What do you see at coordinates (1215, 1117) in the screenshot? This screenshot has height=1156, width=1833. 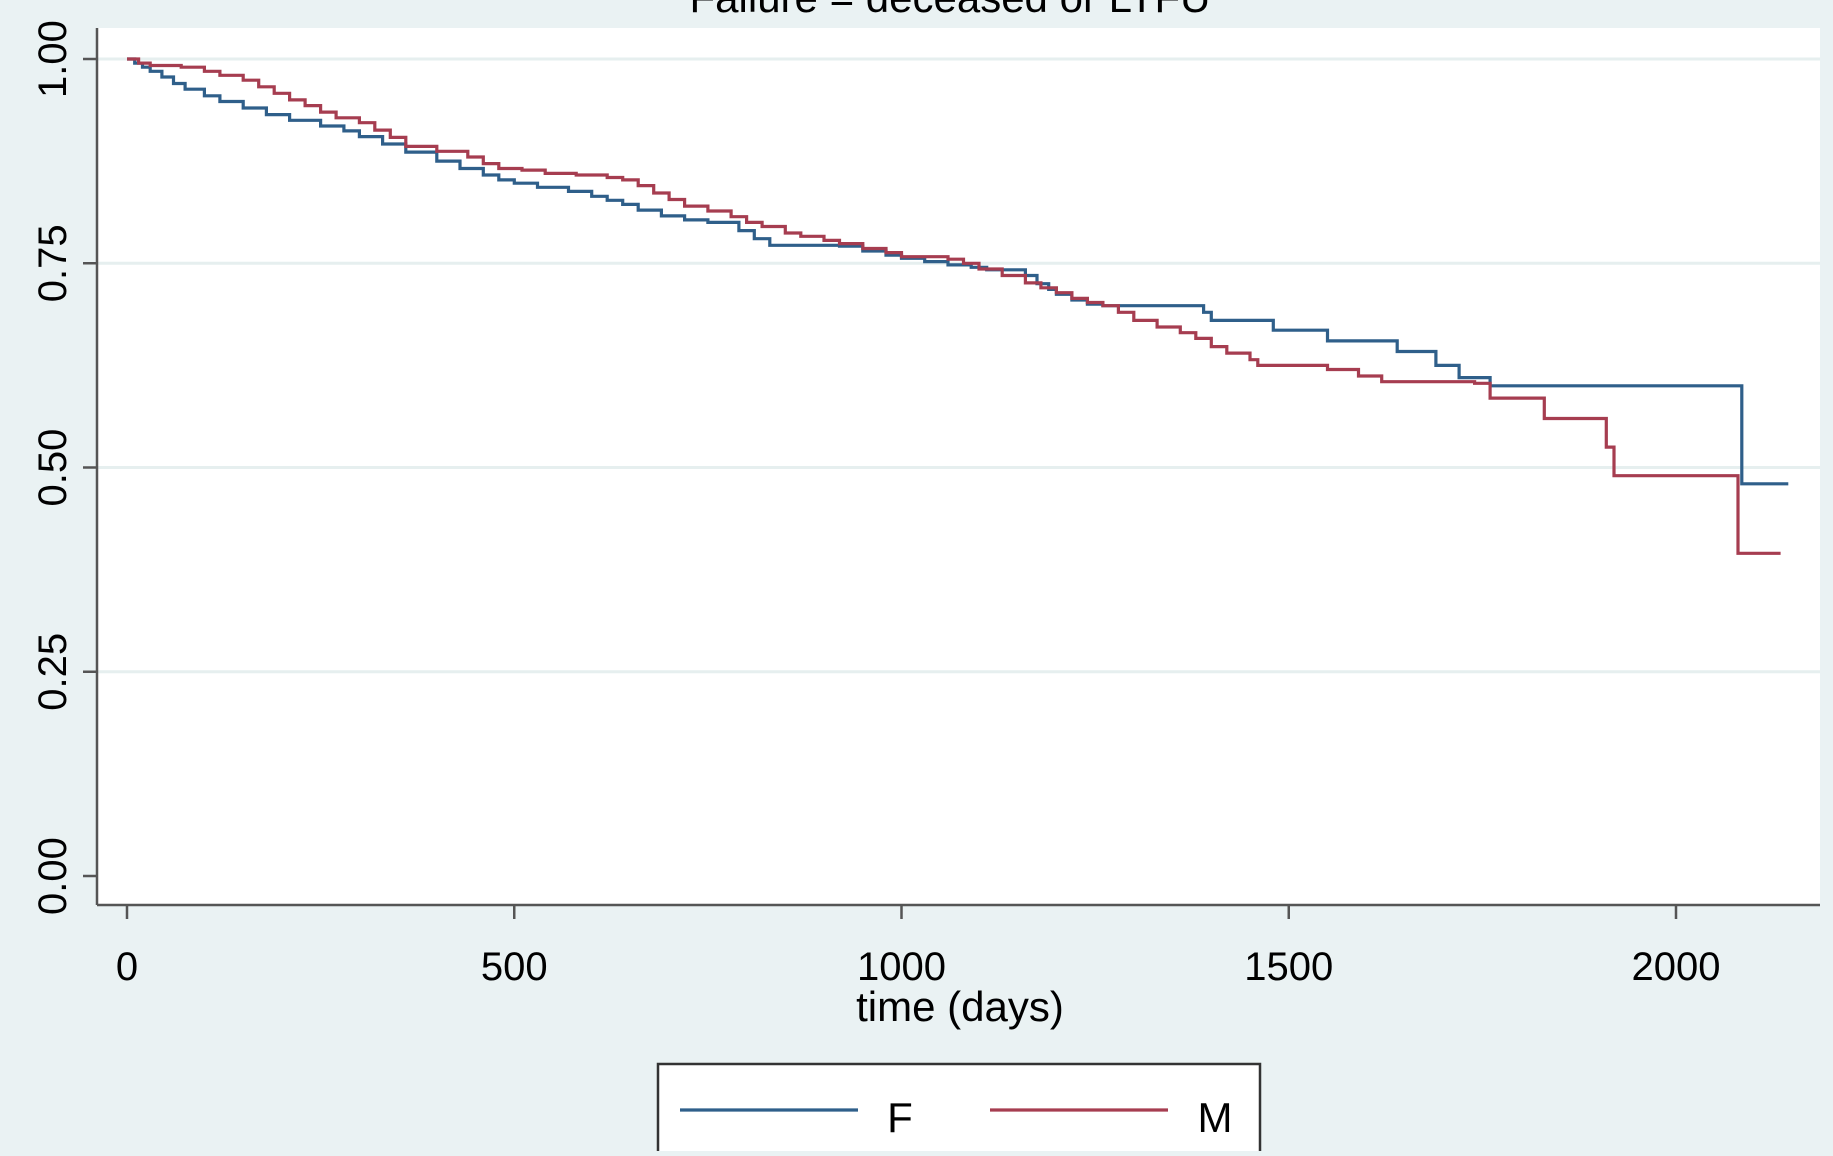 I see `legend-label-M: M` at bounding box center [1215, 1117].